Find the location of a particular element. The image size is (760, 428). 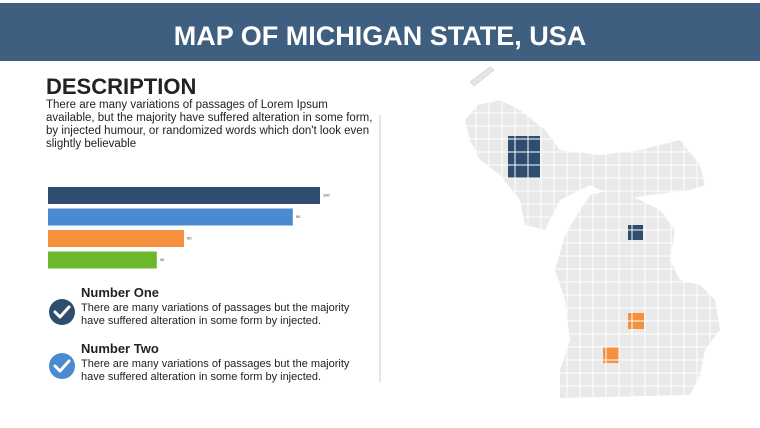

value-label: 90 is located at coordinates (298, 216).